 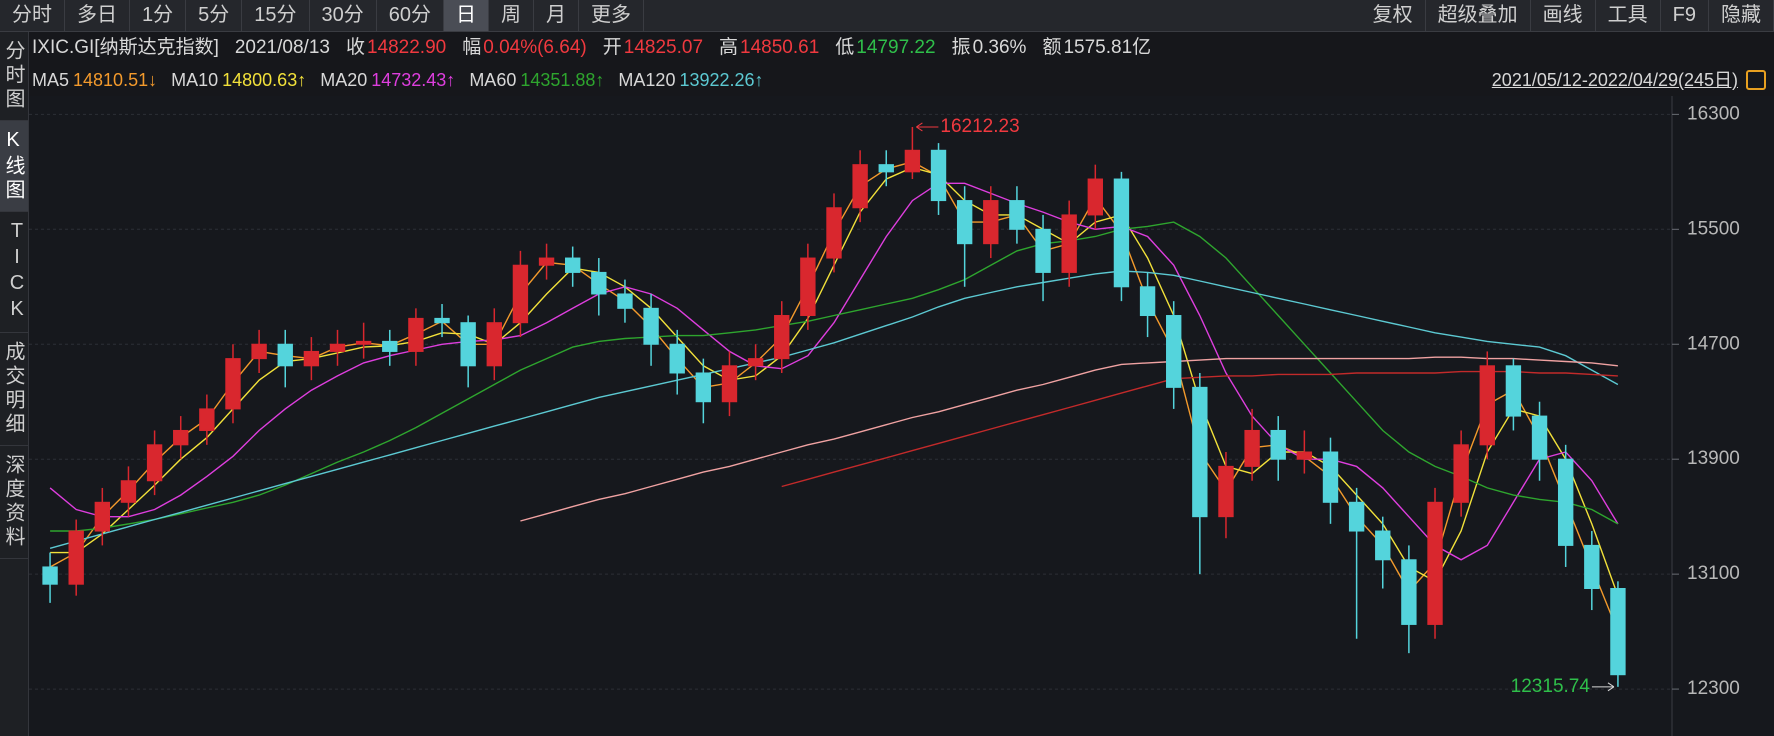 I want to click on y-tick-label: 12300, so click(x=1713, y=688).